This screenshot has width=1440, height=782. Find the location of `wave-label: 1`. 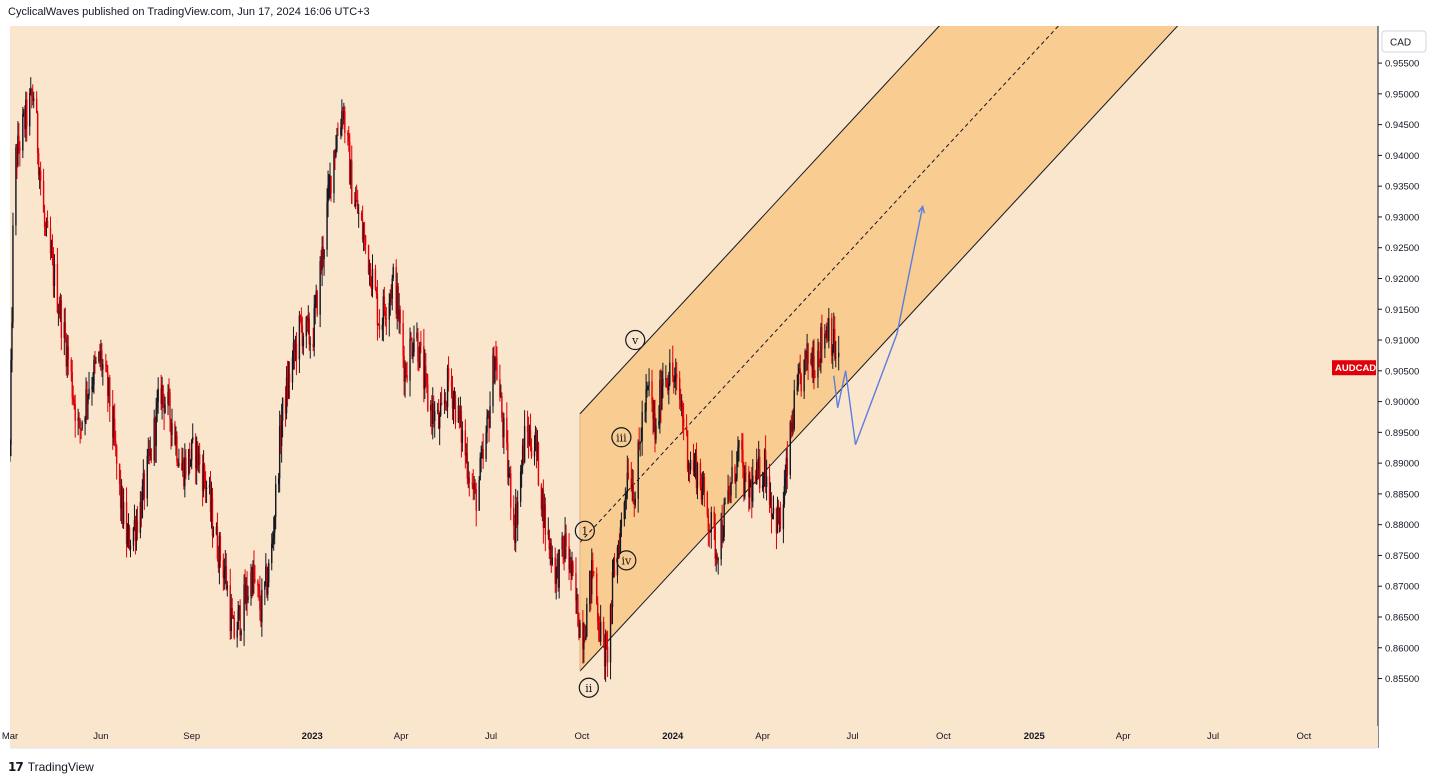

wave-label: 1 is located at coordinates (584, 530).